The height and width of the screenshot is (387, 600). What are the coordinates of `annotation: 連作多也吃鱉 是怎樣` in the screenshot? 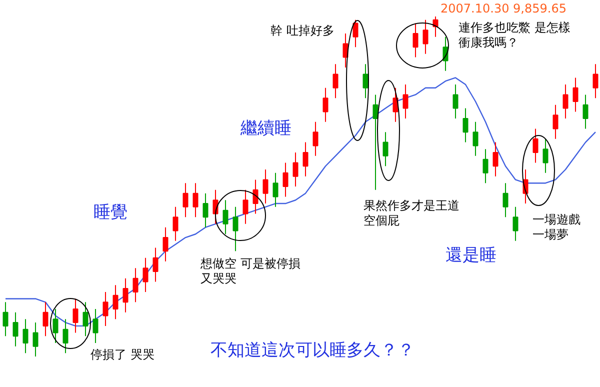 It's located at (514, 27).